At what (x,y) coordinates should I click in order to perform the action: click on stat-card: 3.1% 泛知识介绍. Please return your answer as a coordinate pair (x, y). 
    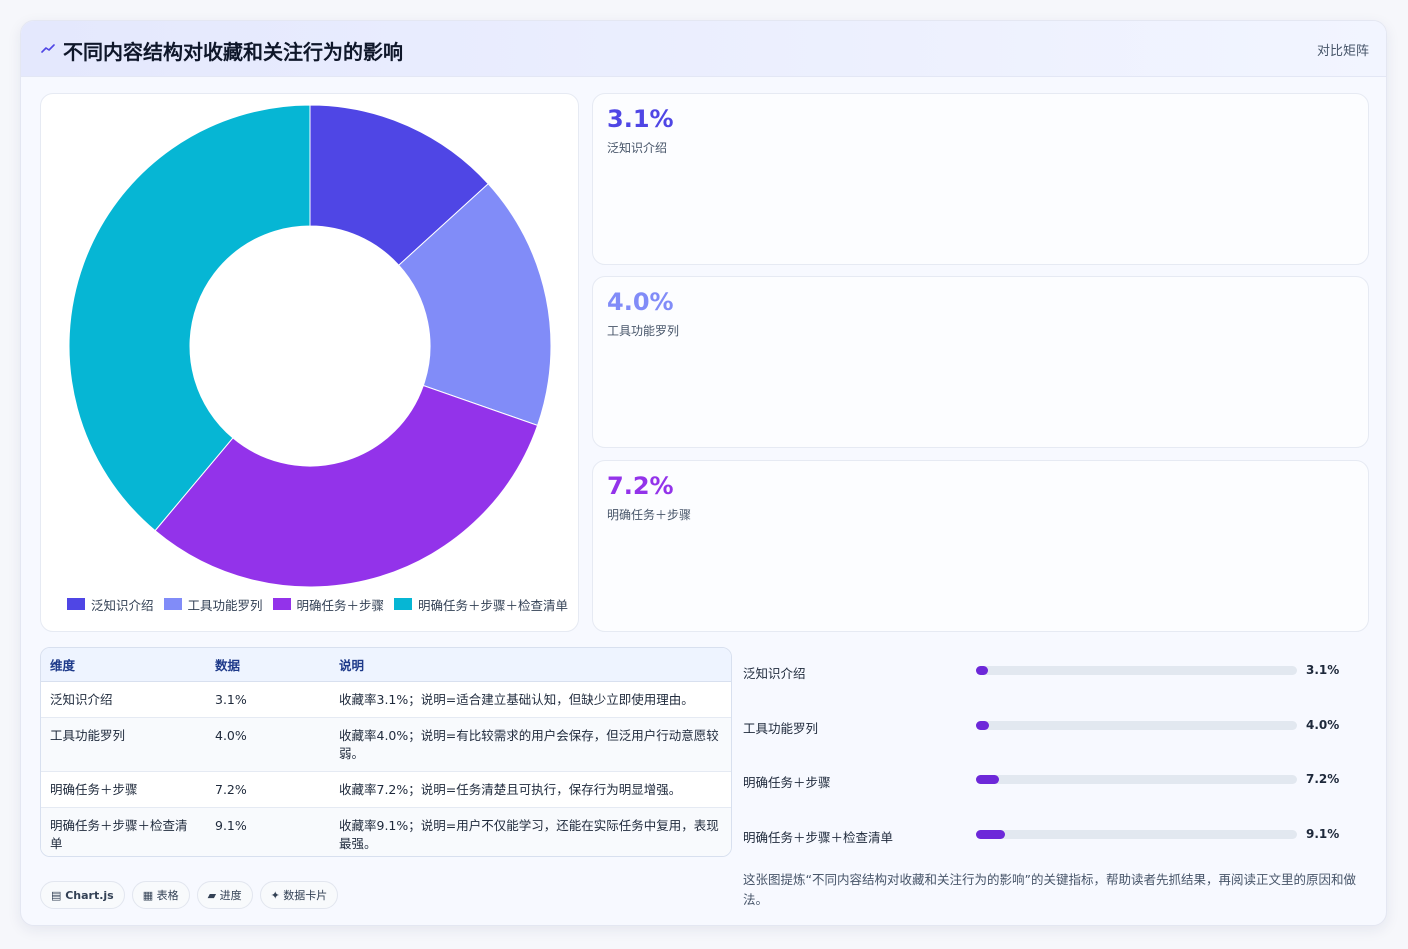
    Looking at the image, I should click on (980, 179).